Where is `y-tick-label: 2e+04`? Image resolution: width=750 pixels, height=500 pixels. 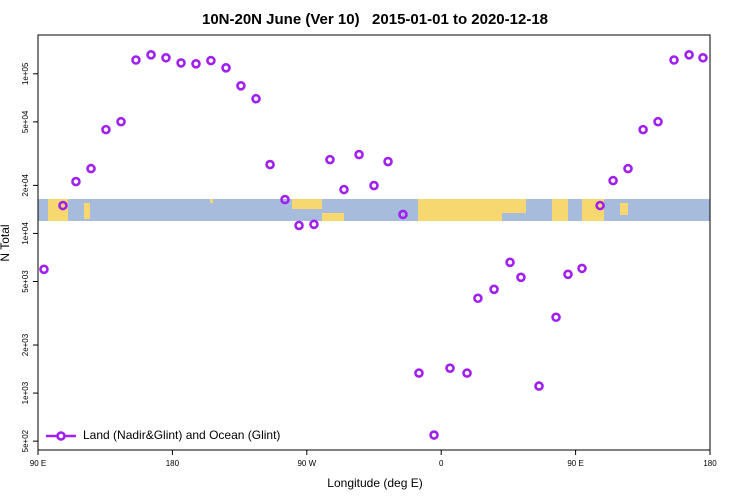 y-tick-label: 2e+04 is located at coordinates (25, 185).